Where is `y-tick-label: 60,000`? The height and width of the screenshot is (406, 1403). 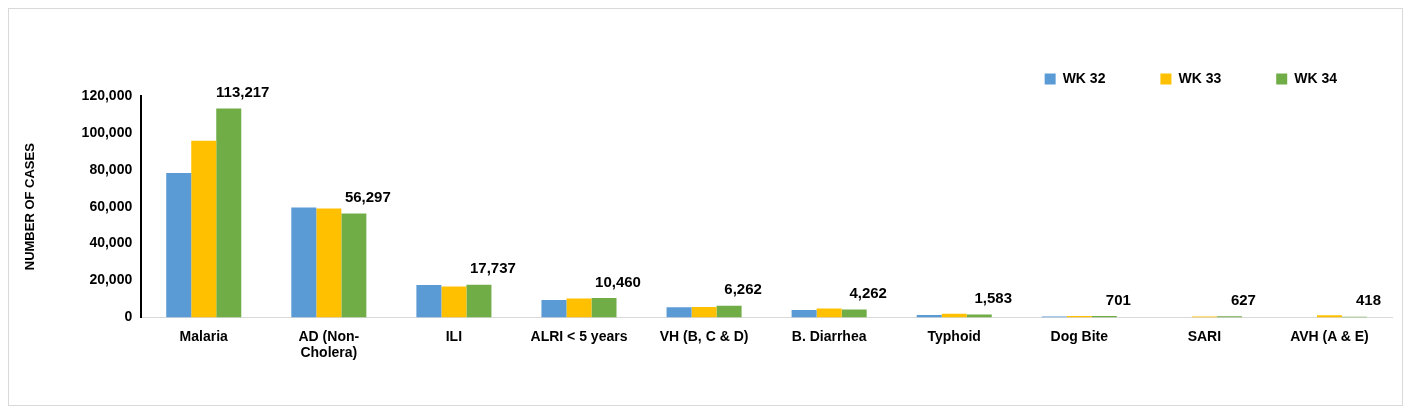 y-tick-label: 60,000 is located at coordinates (111, 205).